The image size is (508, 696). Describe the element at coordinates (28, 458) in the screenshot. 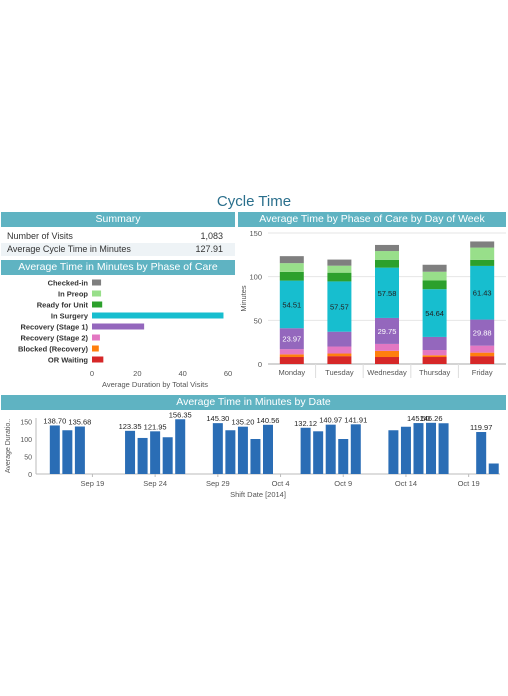

I see `date-tick-label: 50` at that location.